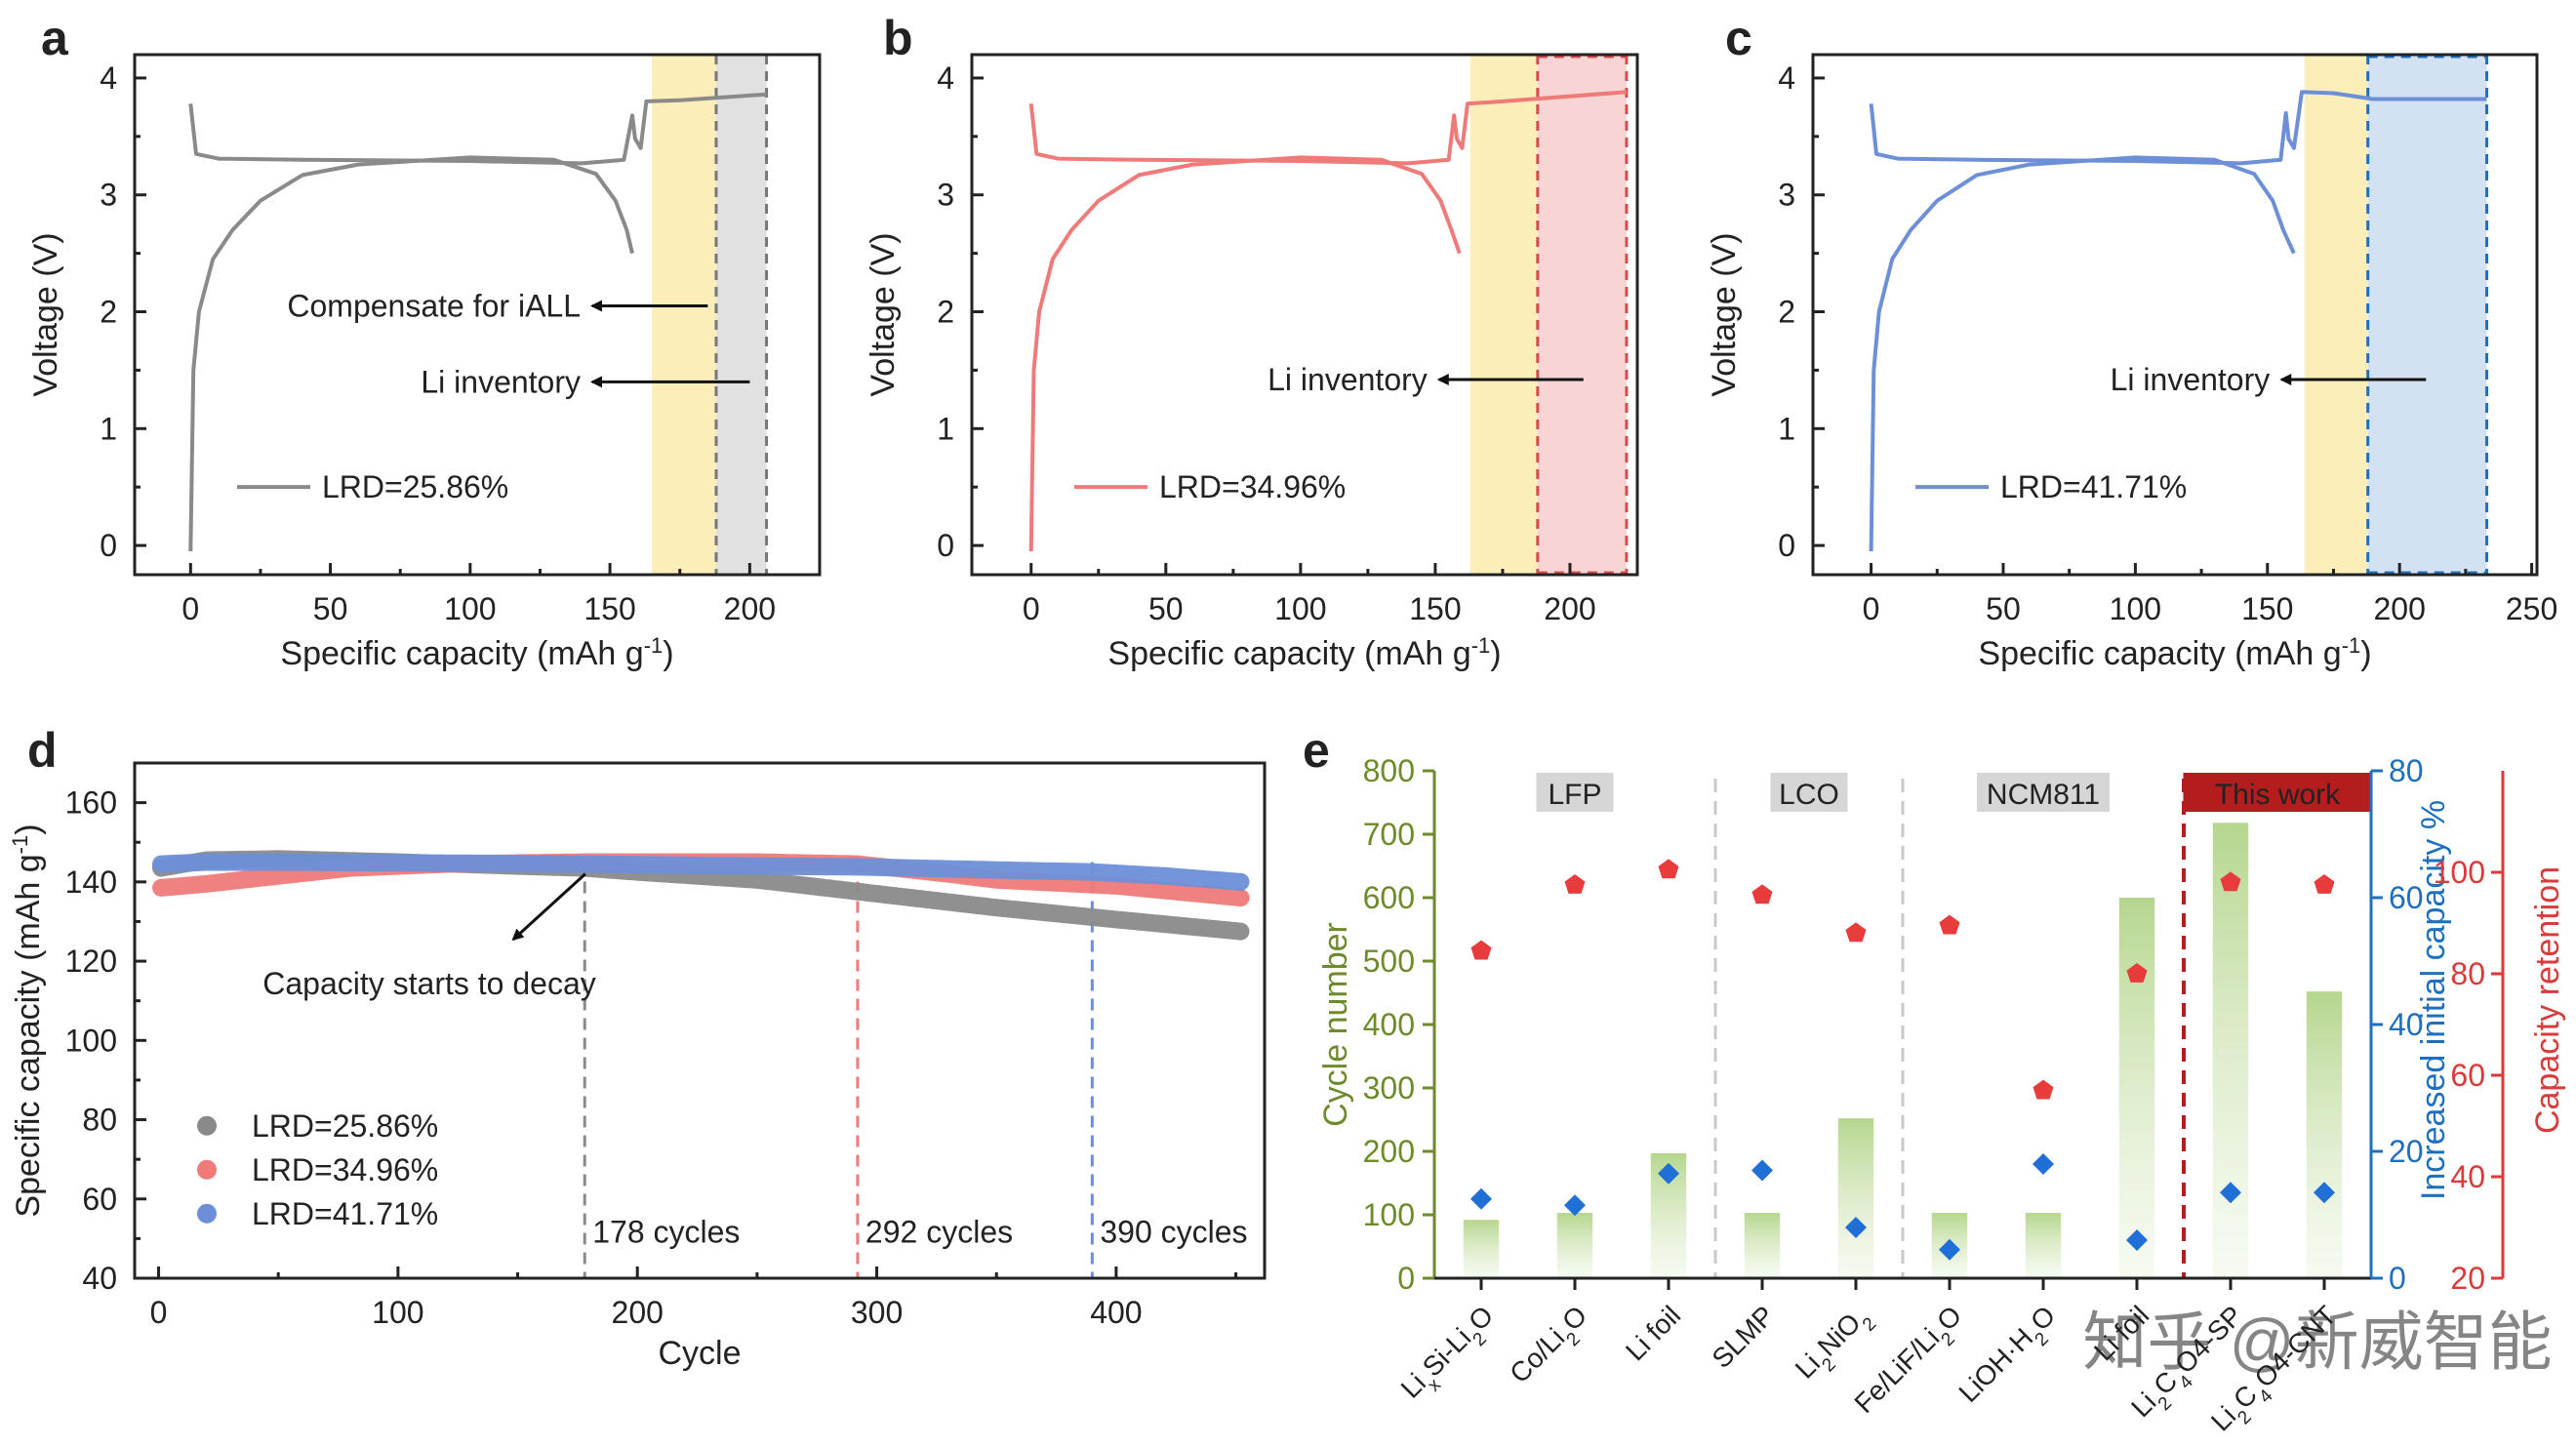  What do you see at coordinates (99, 1121) in the screenshot?
I see `y-tick-label-d: 80` at bounding box center [99, 1121].